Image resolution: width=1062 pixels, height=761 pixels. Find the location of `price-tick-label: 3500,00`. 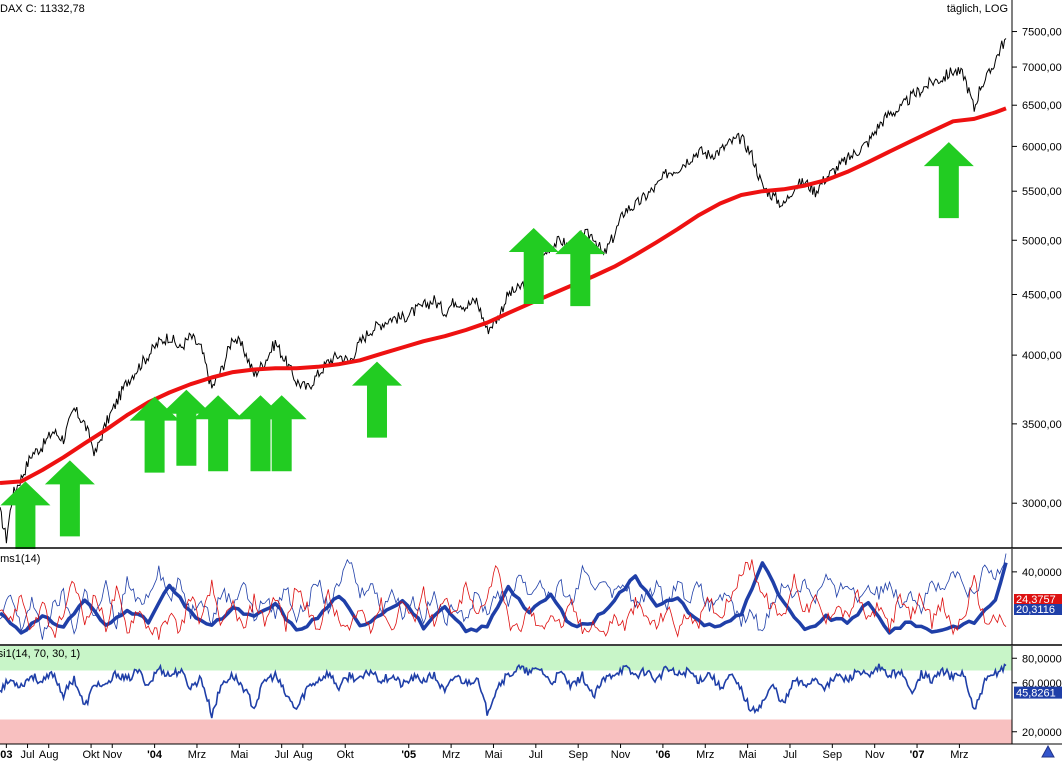

price-tick-label: 3500,00 is located at coordinates (1042, 425).